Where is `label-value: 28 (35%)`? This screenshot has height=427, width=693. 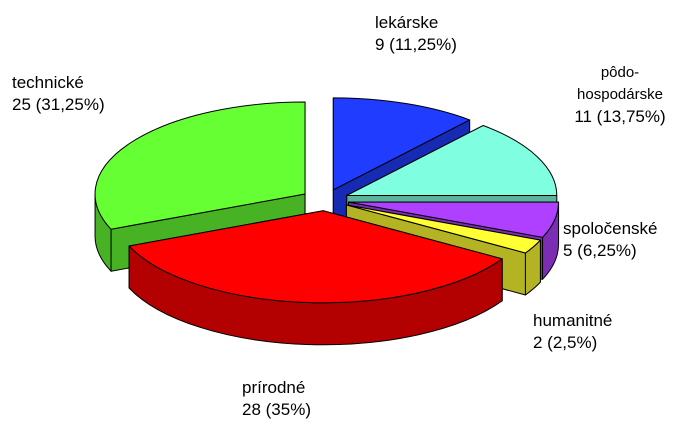
label-value: 28 (35%) is located at coordinates (276, 409).